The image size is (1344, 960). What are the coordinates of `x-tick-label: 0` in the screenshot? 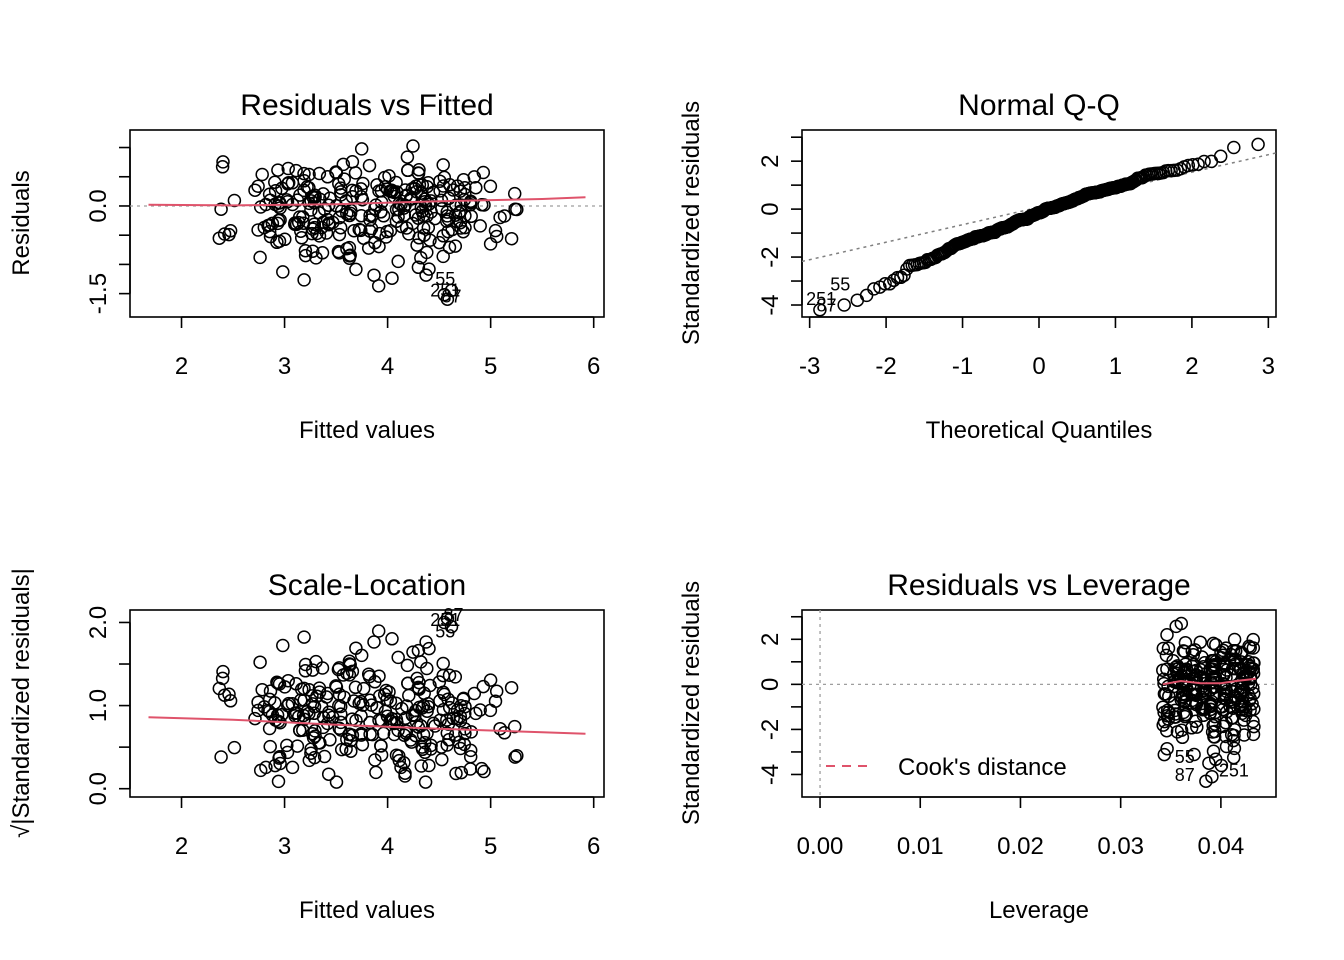 It's located at (1038, 366).